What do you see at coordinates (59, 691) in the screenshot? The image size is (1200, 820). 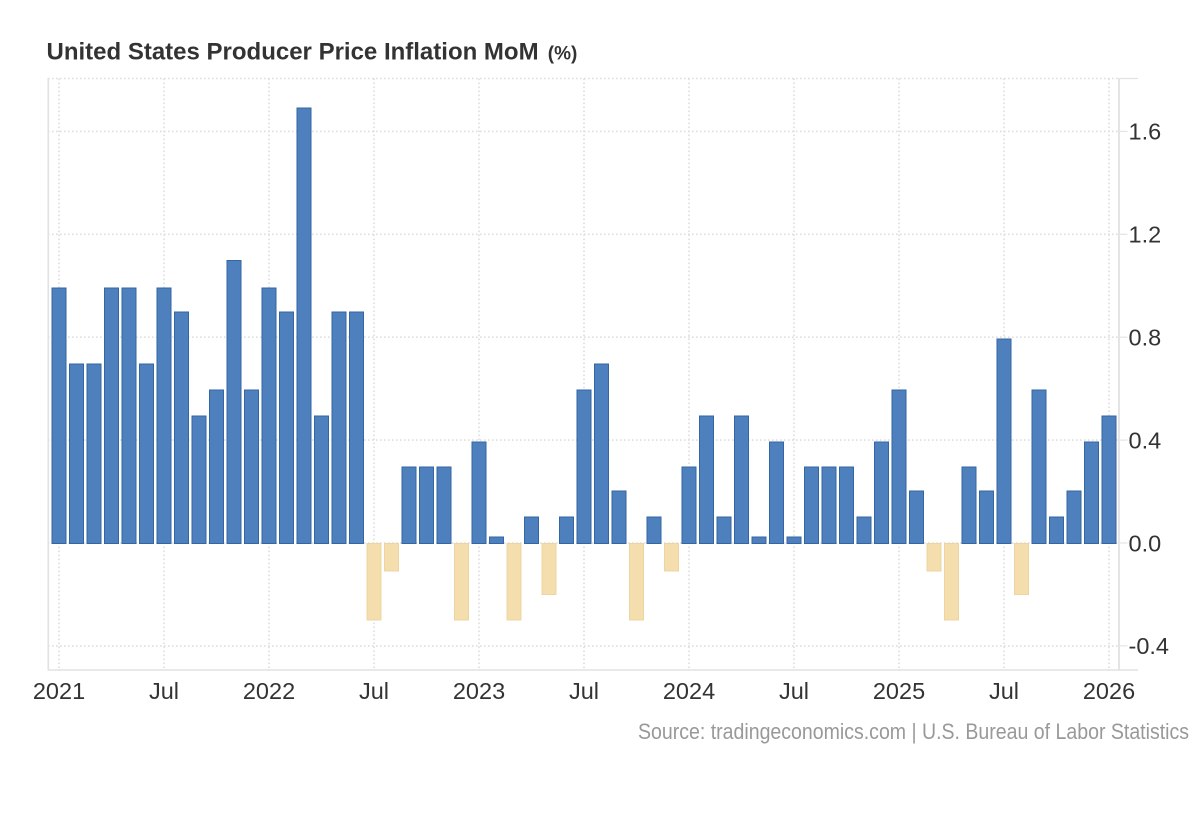 I see `svg-text: 2021` at bounding box center [59, 691].